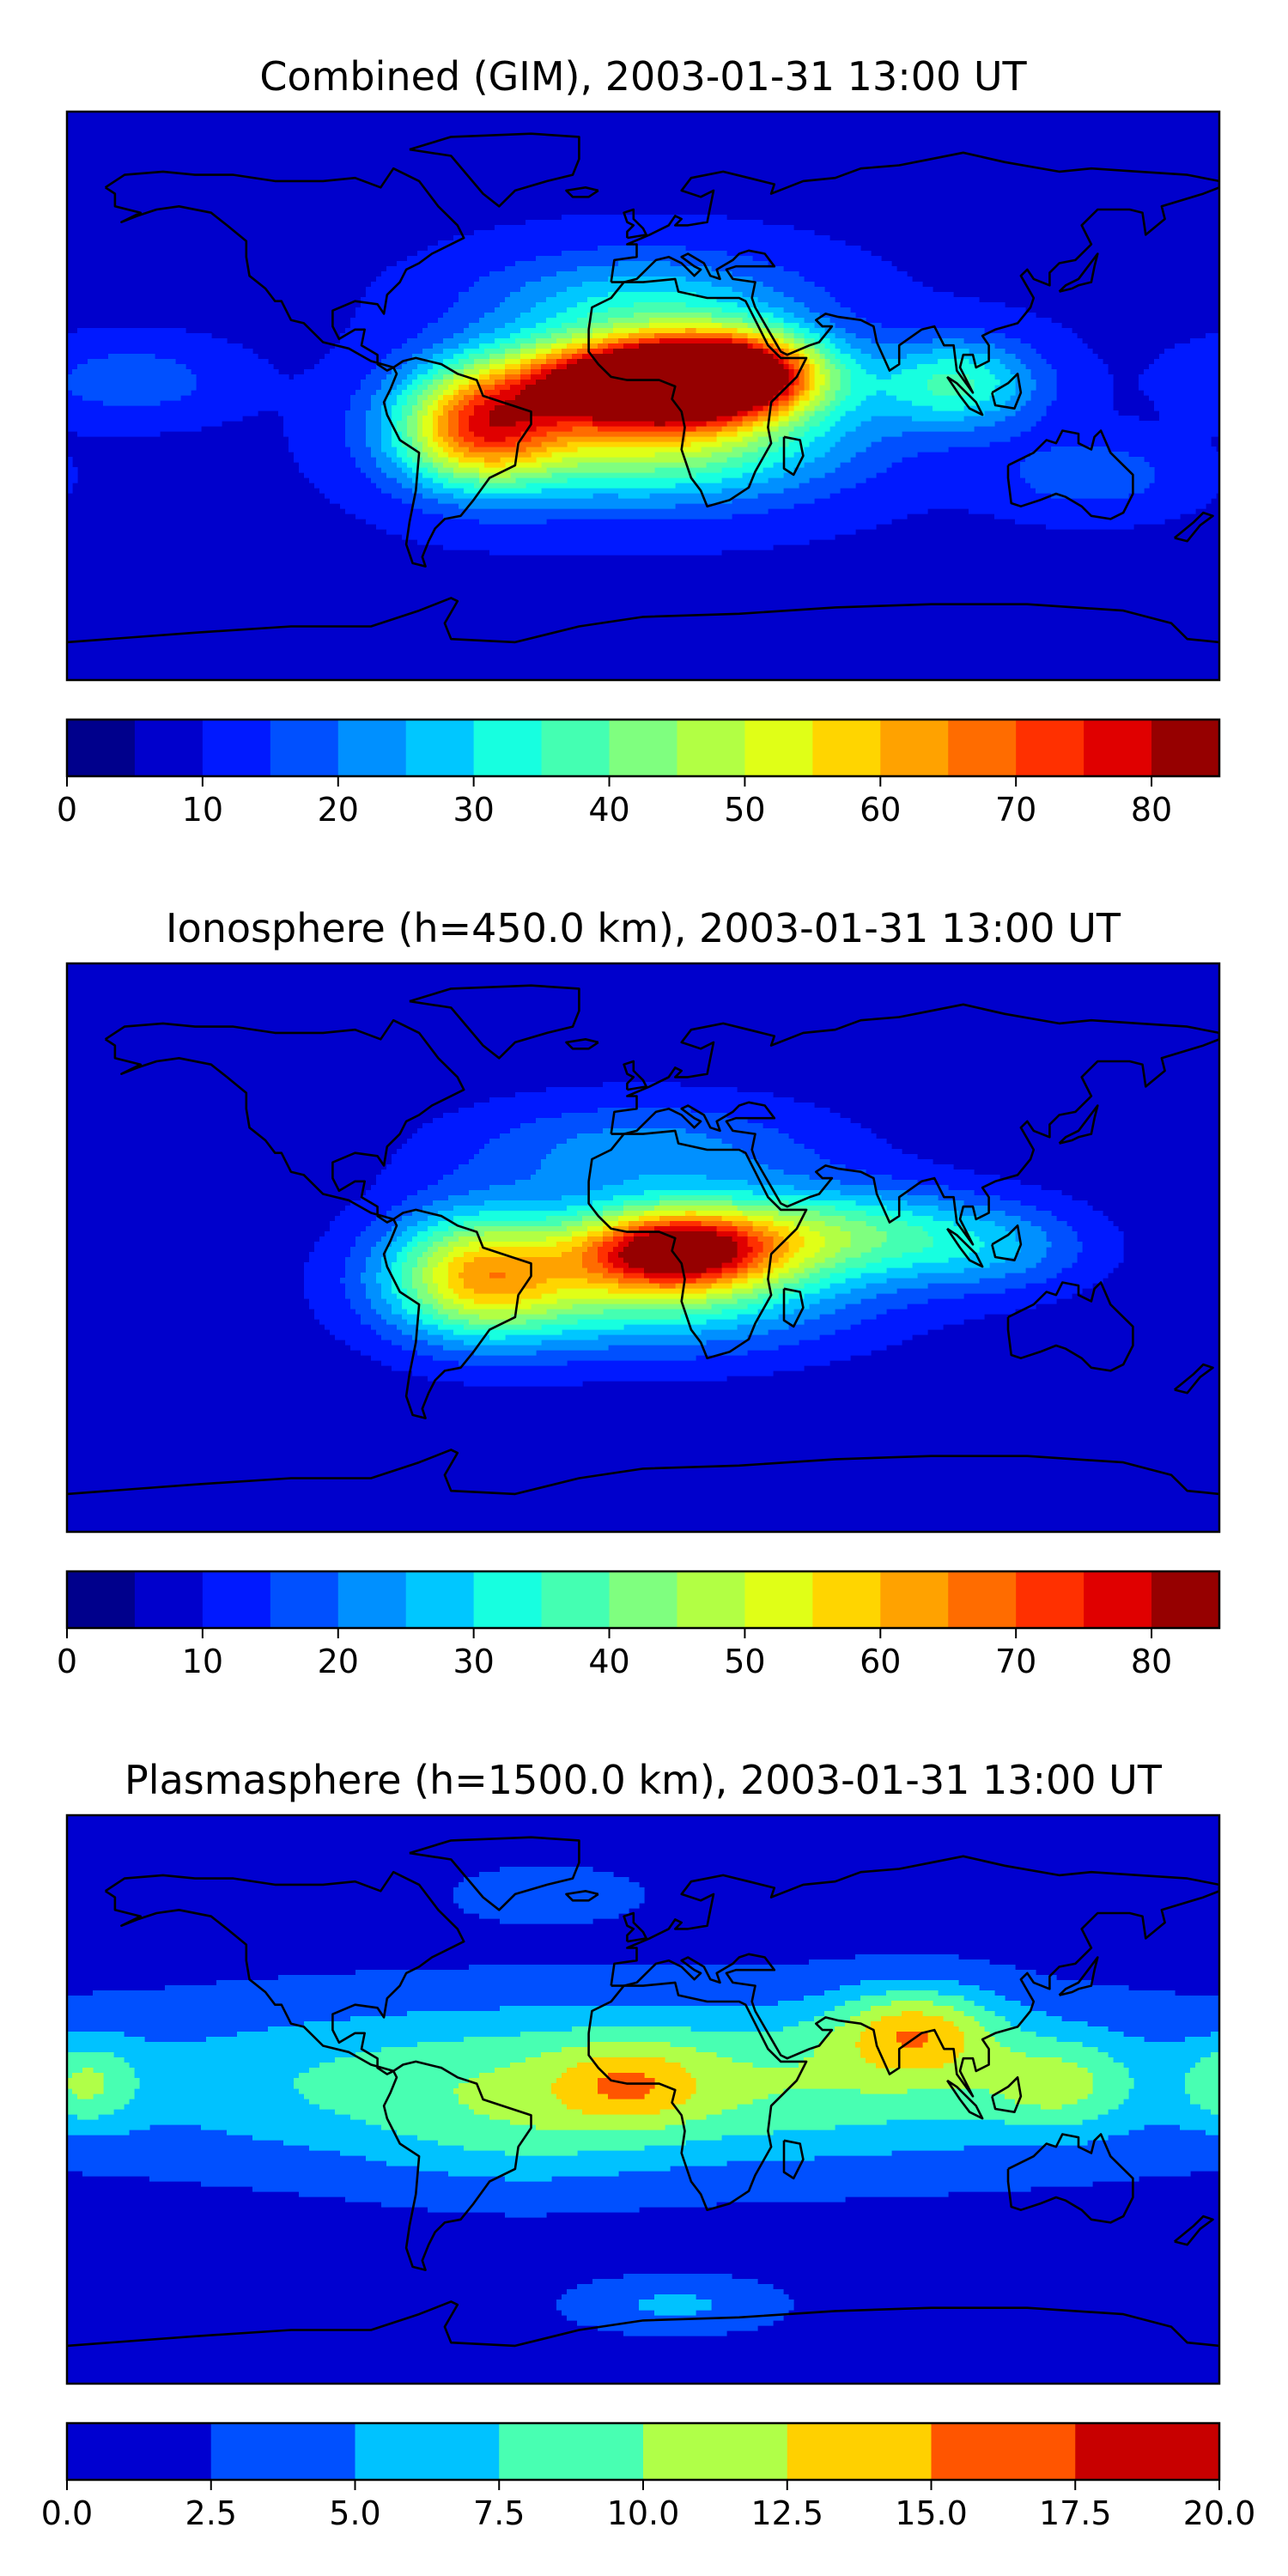 This screenshot has width=1288, height=2576. What do you see at coordinates (643, 77) in the screenshot?
I see `chart-title: Combined (GIM), 2003-01-31 13:00 UT` at bounding box center [643, 77].